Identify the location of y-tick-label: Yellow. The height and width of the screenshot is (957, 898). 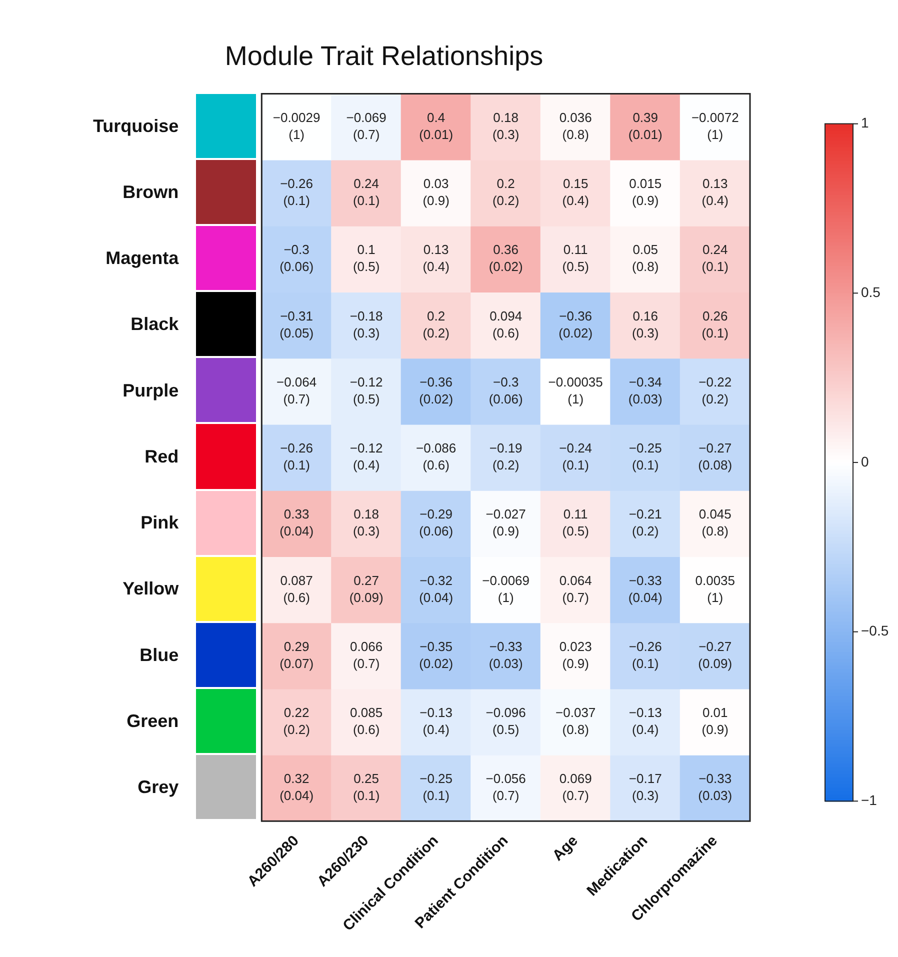
(151, 588).